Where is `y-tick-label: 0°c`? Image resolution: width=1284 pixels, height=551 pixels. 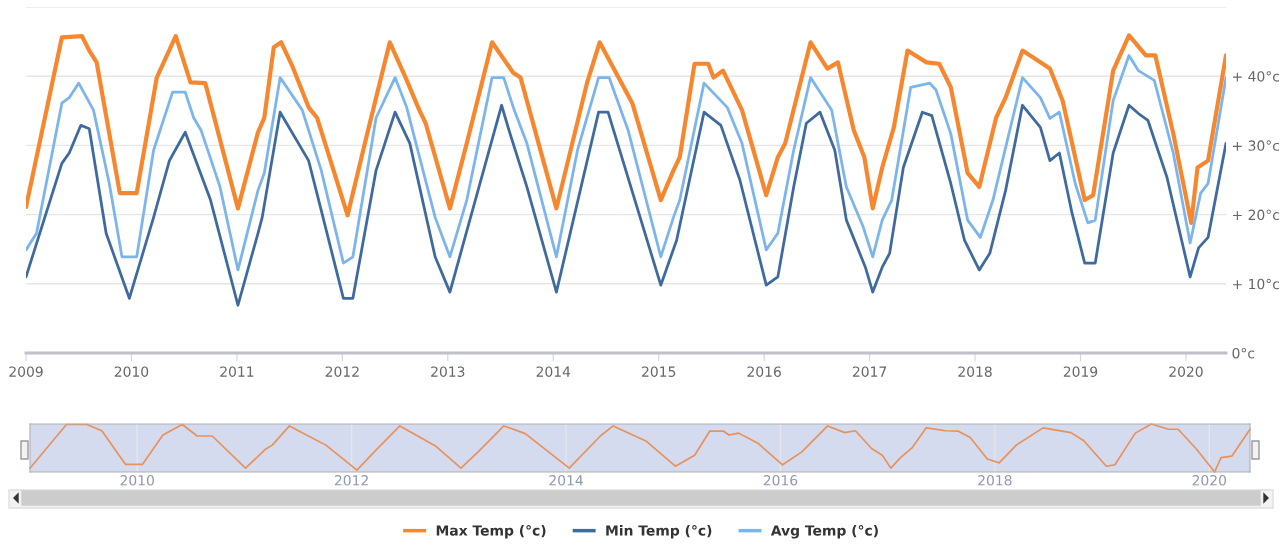
y-tick-label: 0°c is located at coordinates (1243, 353).